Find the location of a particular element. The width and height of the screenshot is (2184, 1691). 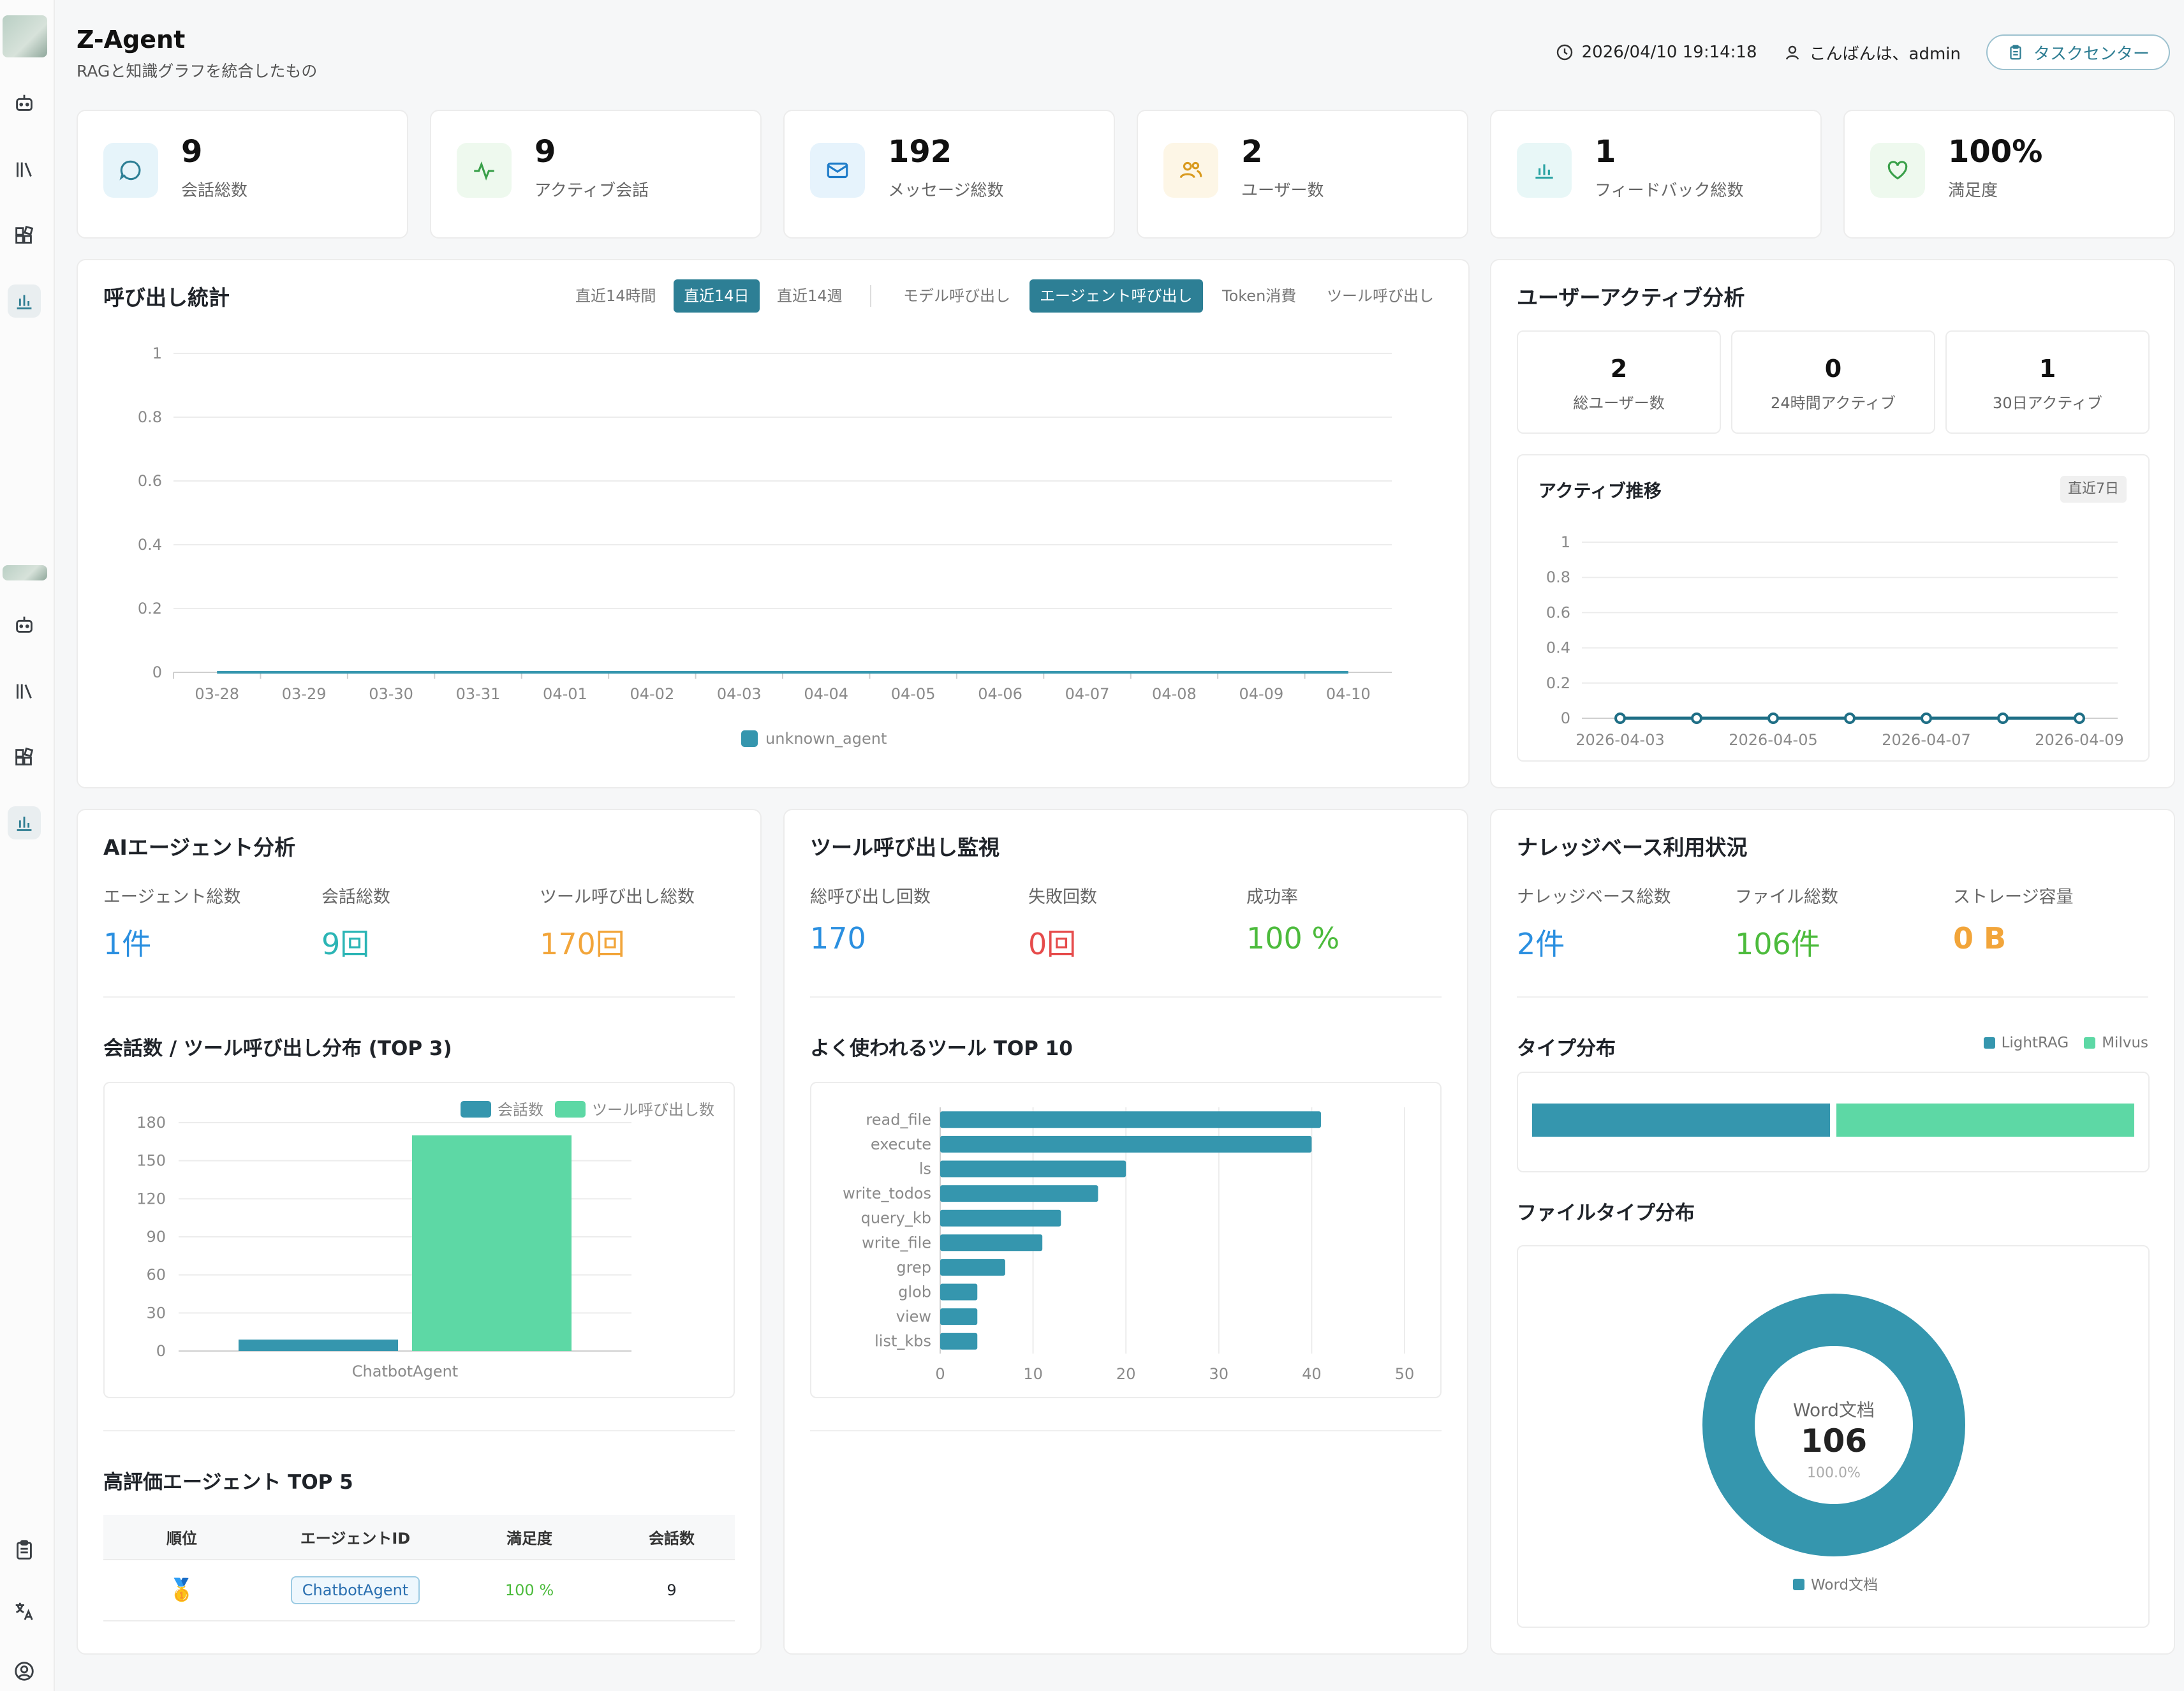

col-header-conversations: 会話数 is located at coordinates (672, 1537).